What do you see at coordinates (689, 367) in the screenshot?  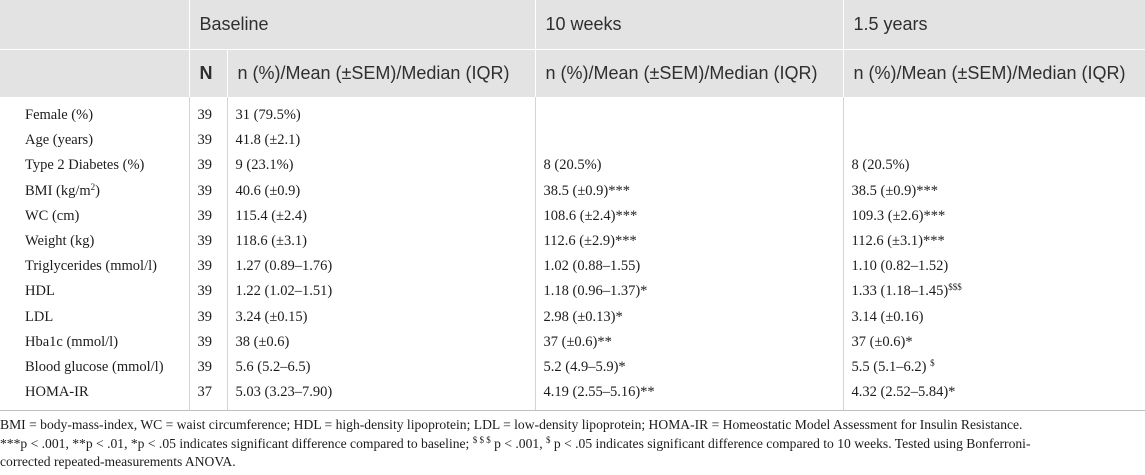 I see `ten-weeks-cell: 5.2 (4.9–5.9)*` at bounding box center [689, 367].